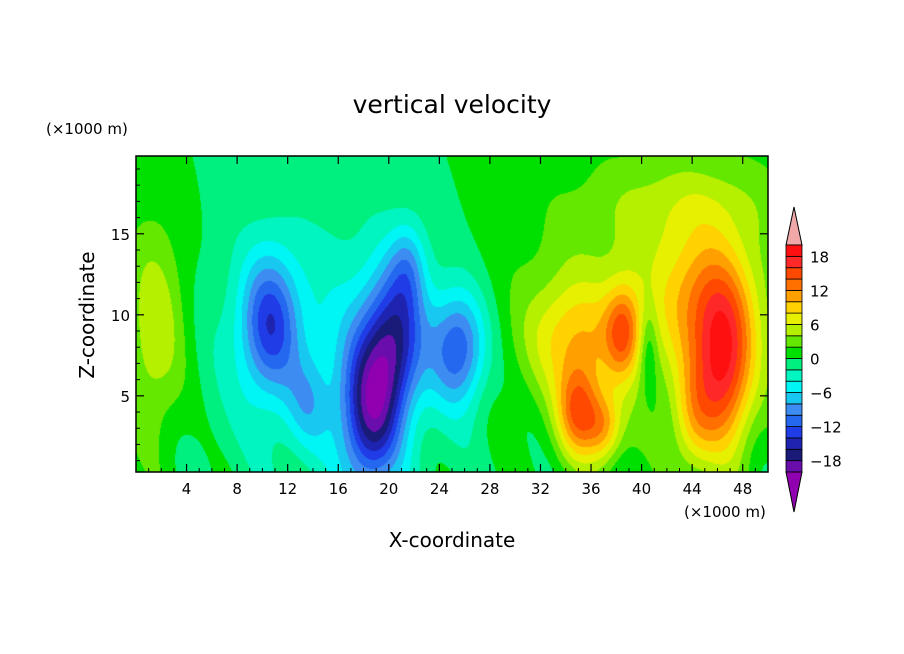 The width and height of the screenshot is (904, 654). What do you see at coordinates (540, 489) in the screenshot?
I see `x-tick-label: 32` at bounding box center [540, 489].